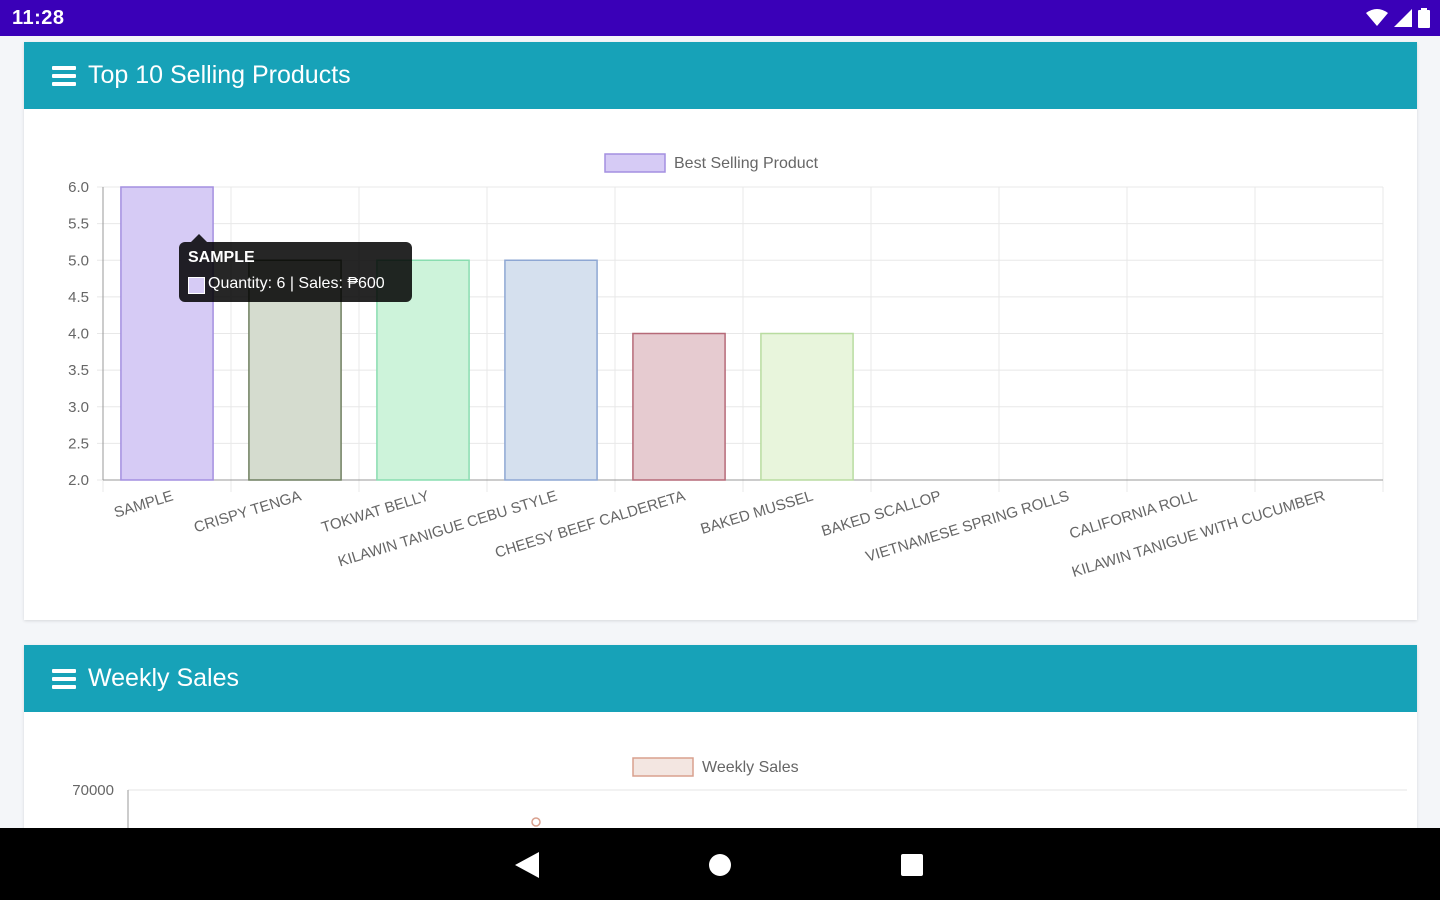 The height and width of the screenshot is (900, 1440). I want to click on x-tick-label: BAKED MUSSEL, so click(757, 513).